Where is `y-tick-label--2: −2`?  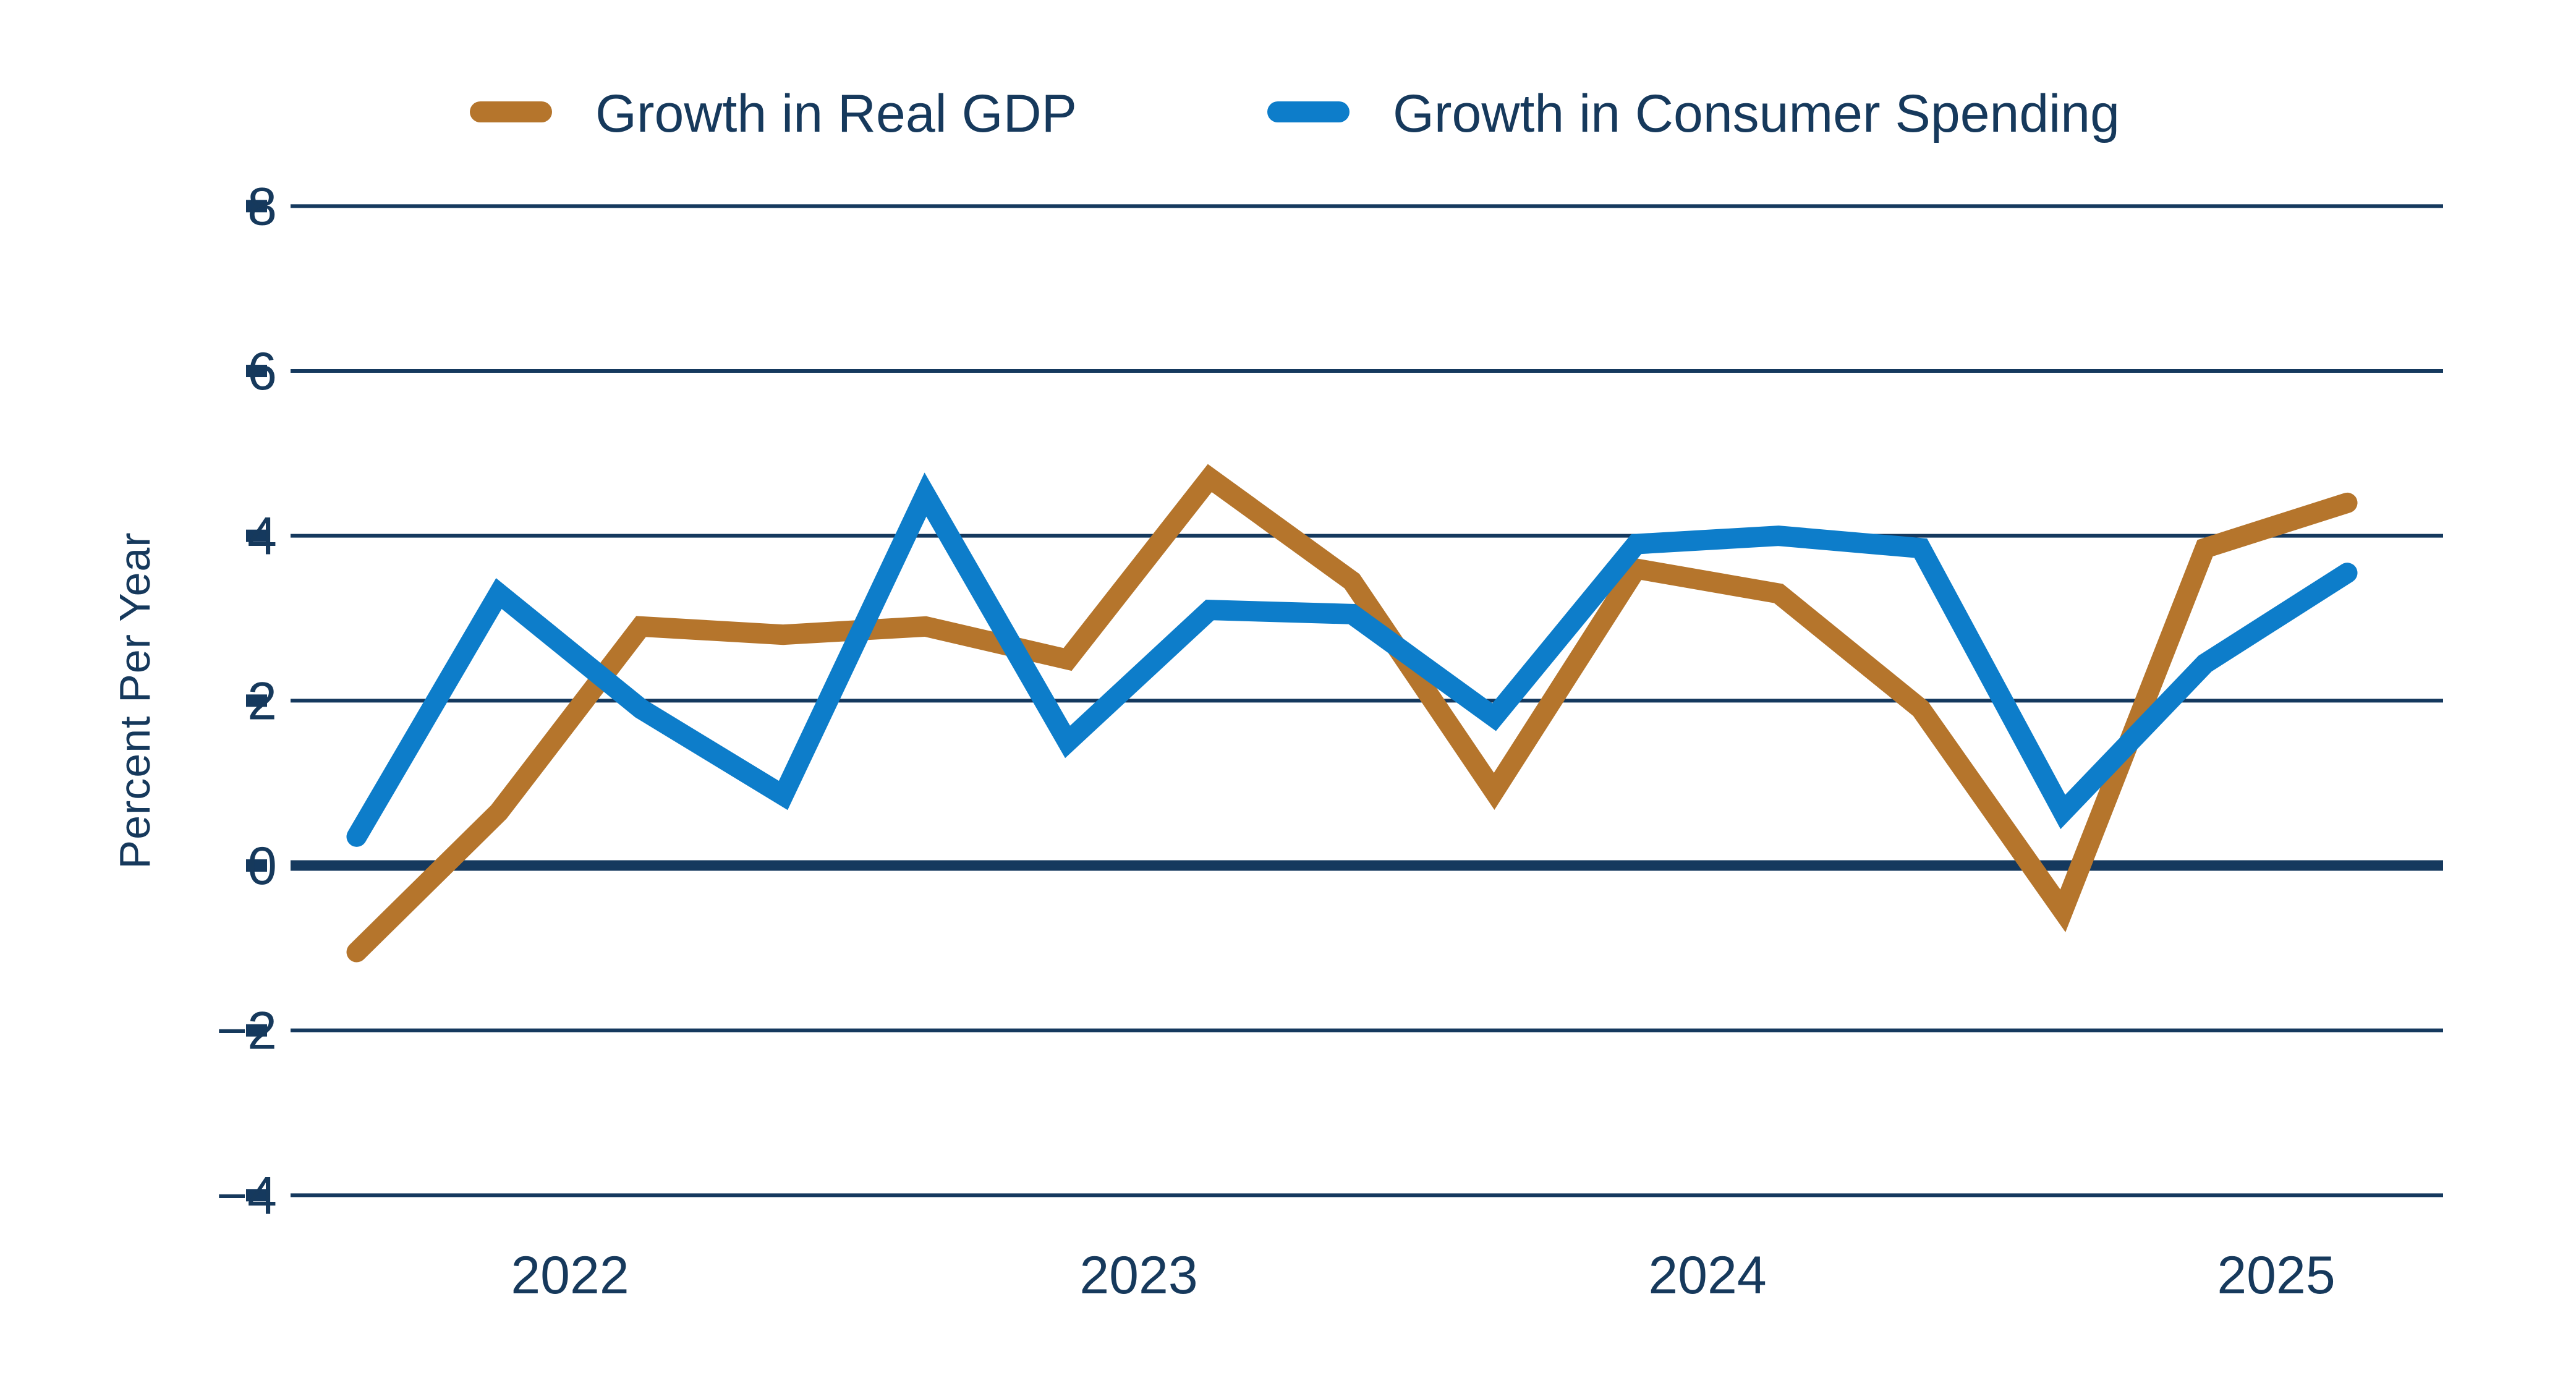 y-tick-label--2: −2 is located at coordinates (246, 1031).